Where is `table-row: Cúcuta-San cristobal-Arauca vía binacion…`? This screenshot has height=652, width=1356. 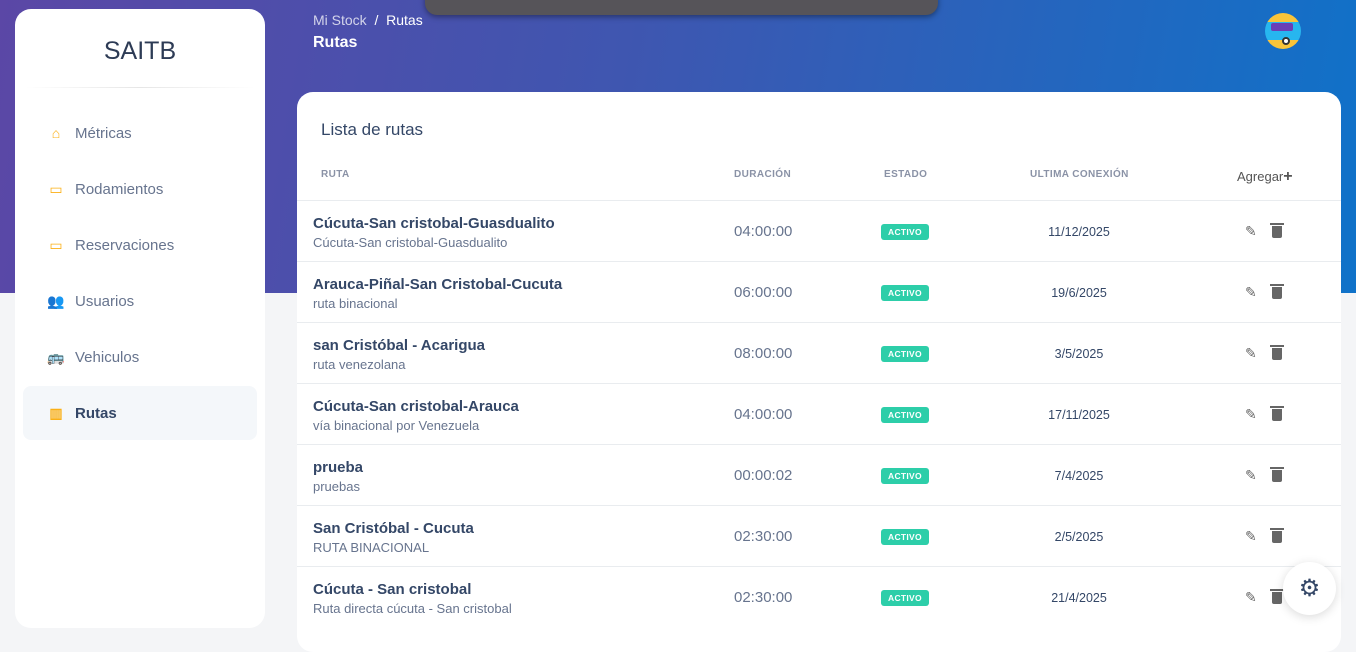 table-row: Cúcuta-San cristobal-Arauca vía binacion… is located at coordinates (819, 413).